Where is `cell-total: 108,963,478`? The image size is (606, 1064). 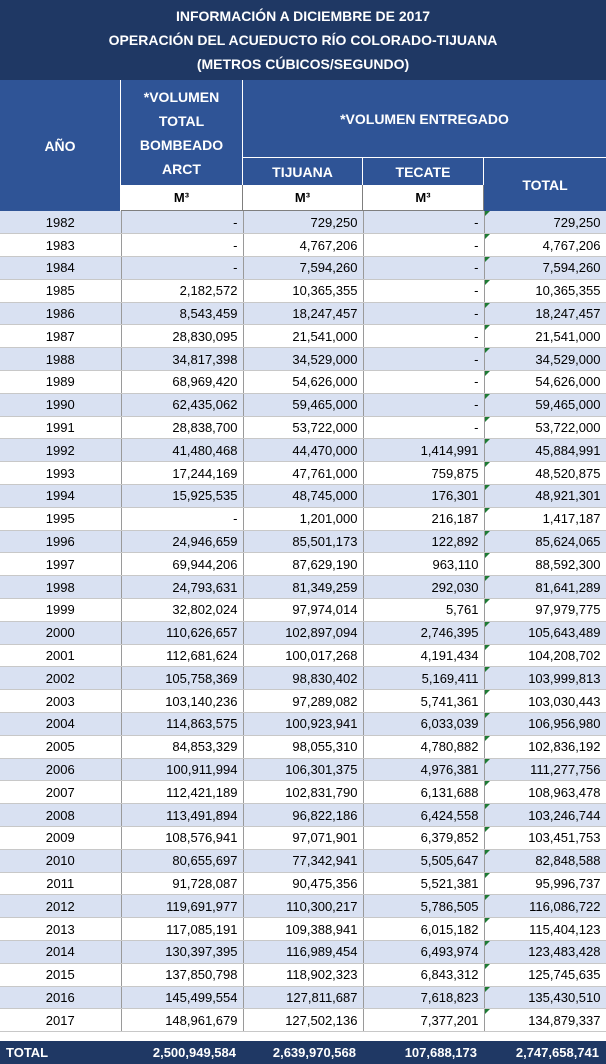 cell-total: 108,963,478 is located at coordinates (545, 792).